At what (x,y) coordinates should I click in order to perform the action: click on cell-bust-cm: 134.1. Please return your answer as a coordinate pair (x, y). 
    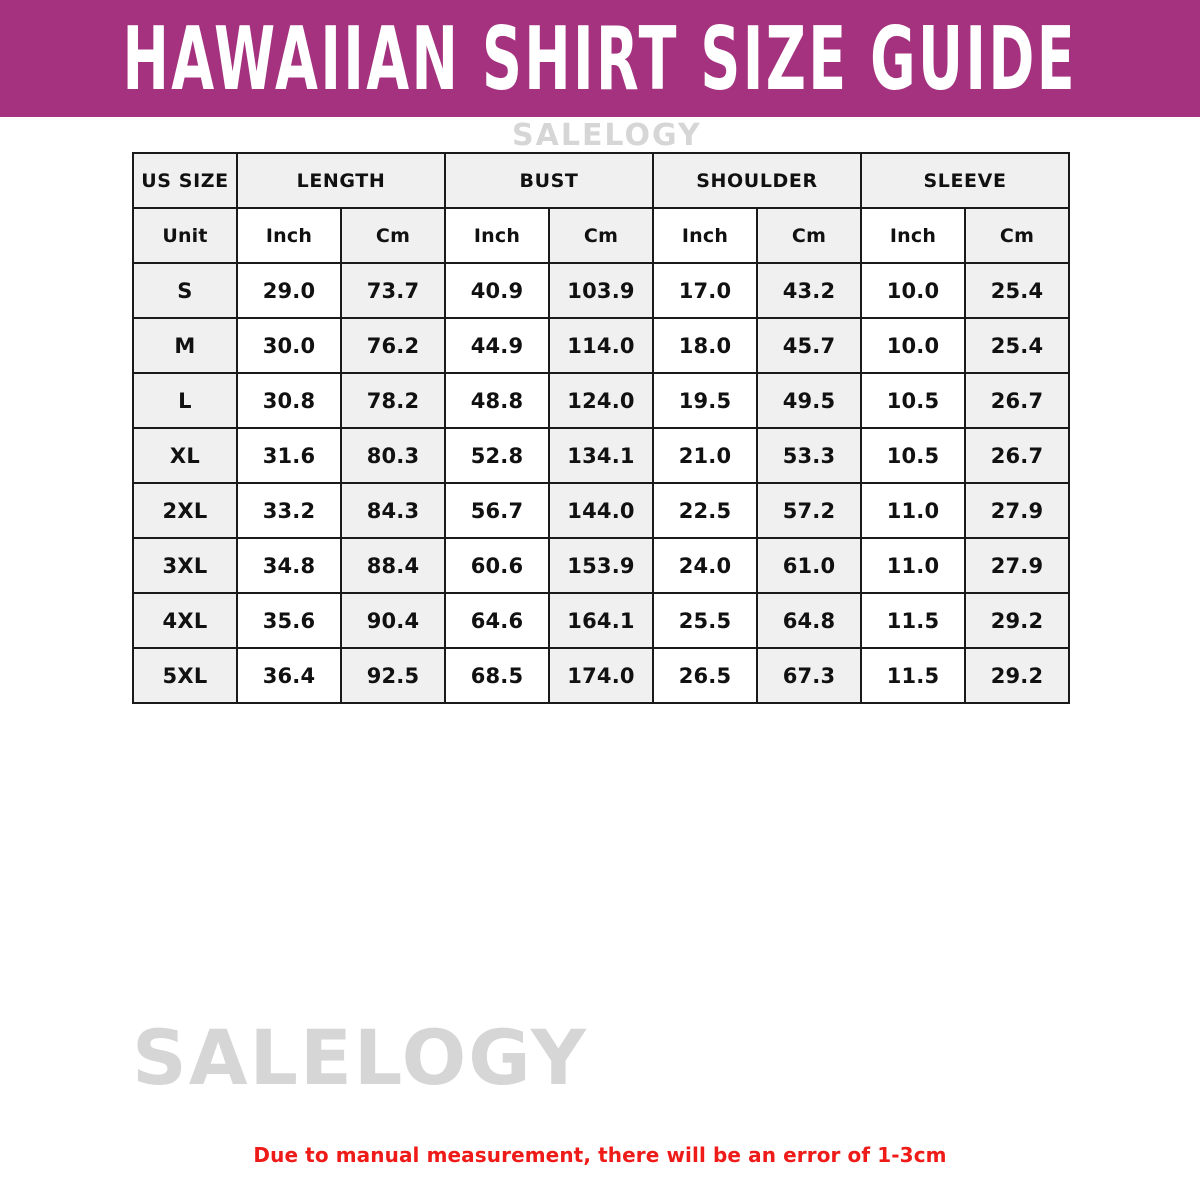
    Looking at the image, I should click on (601, 455).